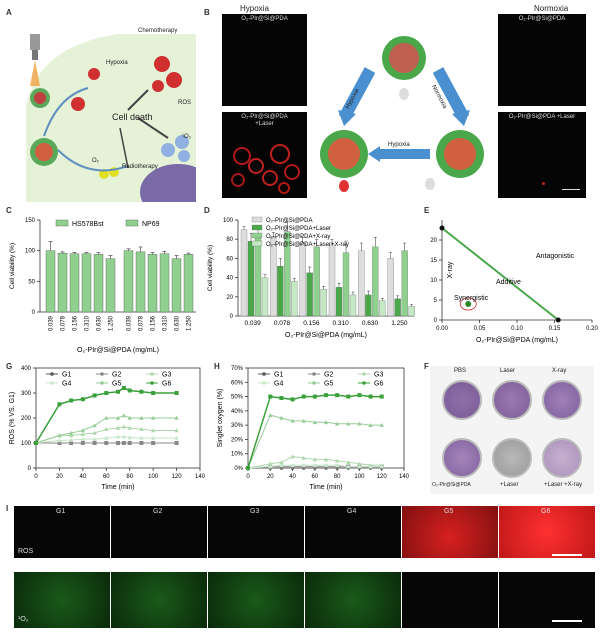 The image size is (600, 635). What do you see at coordinates (116, 375) in the screenshot?
I see `legend-label: G2` at bounding box center [116, 375].